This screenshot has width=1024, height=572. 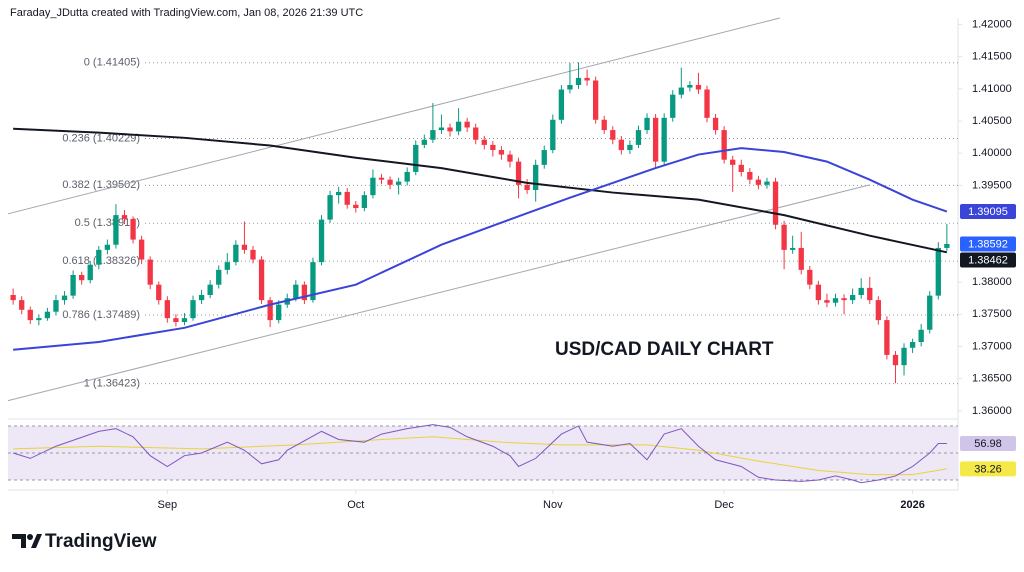 What do you see at coordinates (480, 456) in the screenshot?
I see `rsi-line` at bounding box center [480, 456].